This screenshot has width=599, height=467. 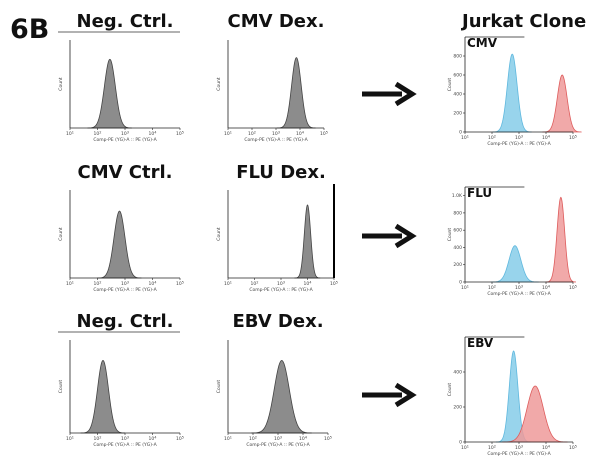 I want to click on arrows, so click(x=389, y=244).